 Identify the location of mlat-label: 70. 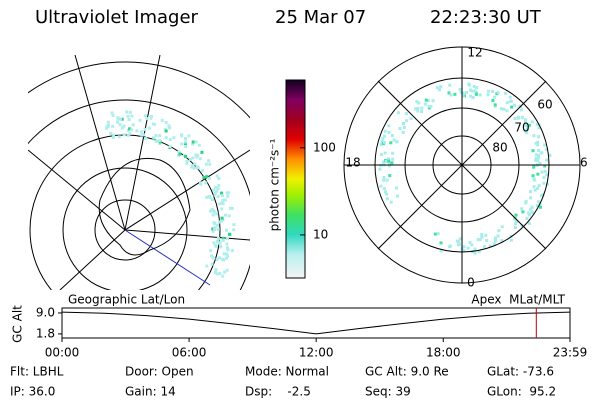
(521, 128).